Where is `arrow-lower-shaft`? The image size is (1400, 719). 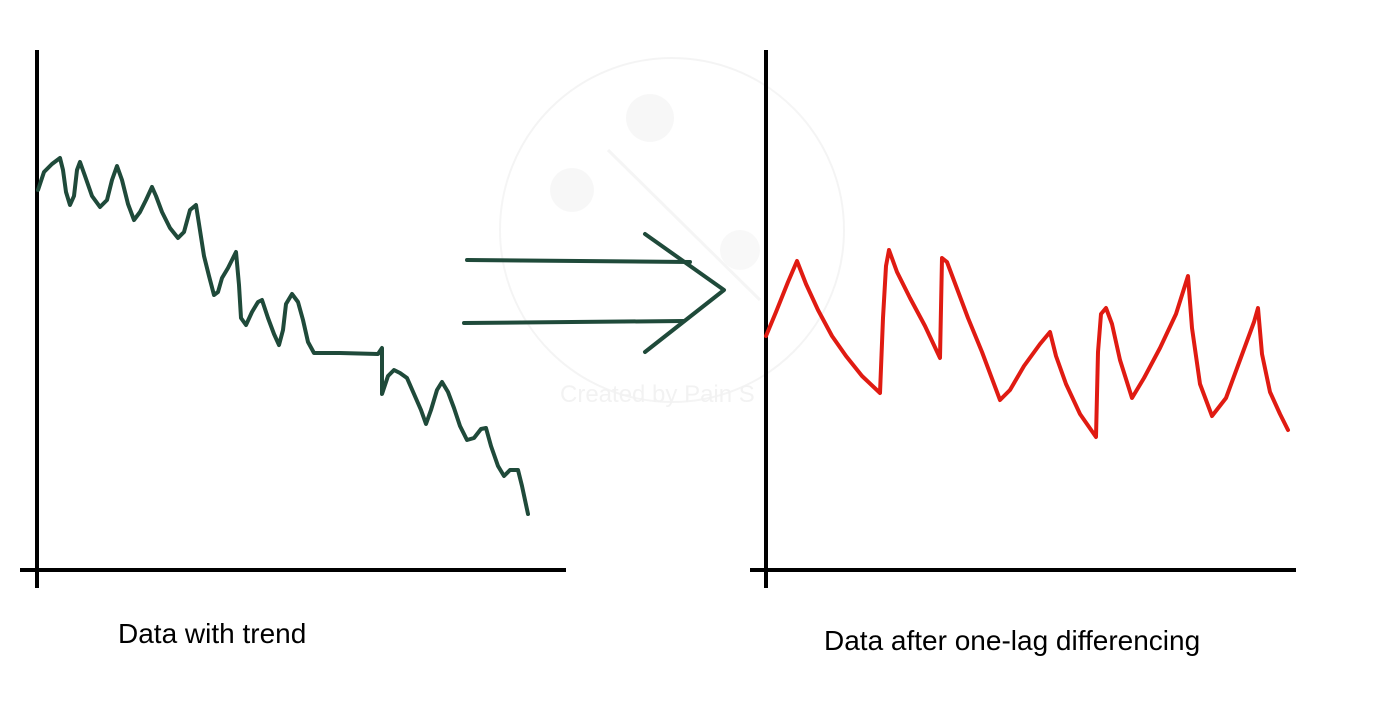
arrow-lower-shaft is located at coordinates (574, 322).